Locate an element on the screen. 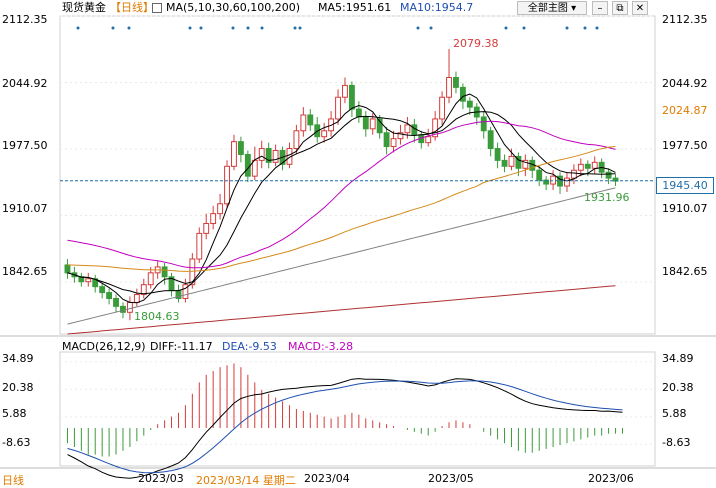 Image resolution: width=716 pixels, height=488 pixels. period-label: 【日线】 is located at coordinates (132, 7).